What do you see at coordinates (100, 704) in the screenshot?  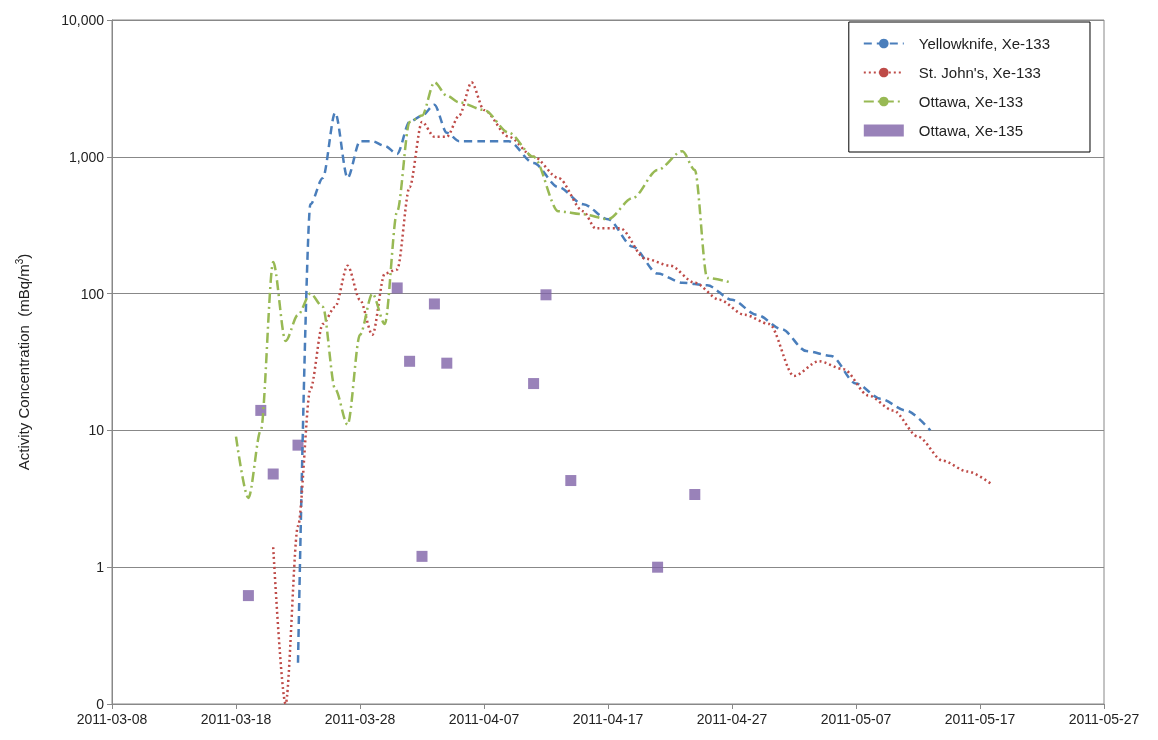 I see `y-tick-label: 0` at bounding box center [100, 704].